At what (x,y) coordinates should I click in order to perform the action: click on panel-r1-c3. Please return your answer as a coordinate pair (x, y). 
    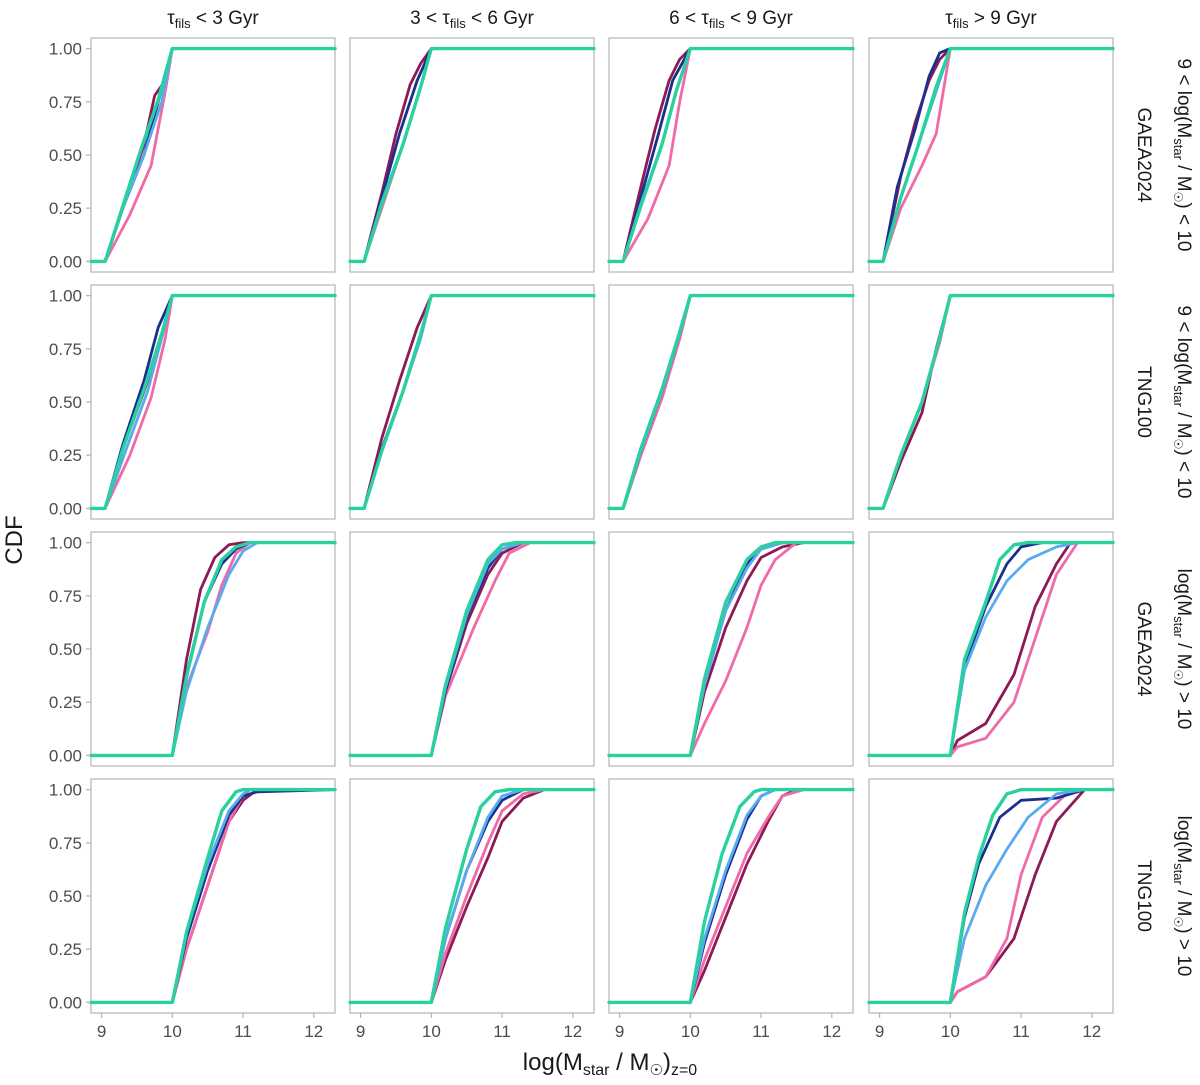
    Looking at the image, I should click on (731, 155).